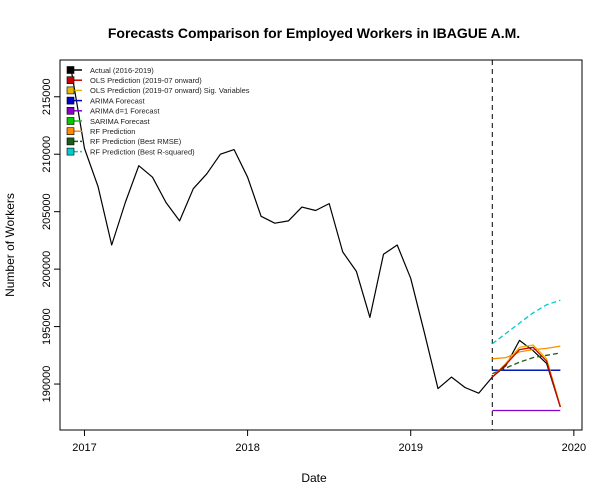 Image resolution: width=600 pixels, height=500 pixels. Describe the element at coordinates (47, 154) in the screenshot. I see `y-tick-label: 210000` at that location.